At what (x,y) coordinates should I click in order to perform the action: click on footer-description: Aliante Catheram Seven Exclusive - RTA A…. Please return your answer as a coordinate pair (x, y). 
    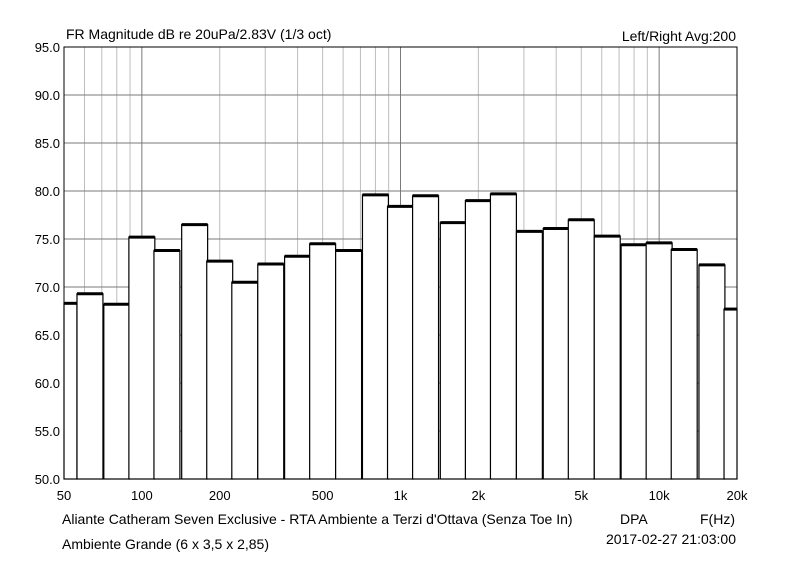
    Looking at the image, I should click on (317, 519).